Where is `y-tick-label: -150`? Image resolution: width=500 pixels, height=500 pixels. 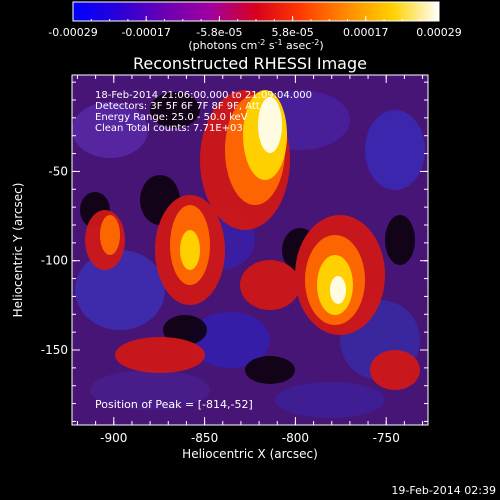 y-tick-label: -150 is located at coordinates (54, 350).